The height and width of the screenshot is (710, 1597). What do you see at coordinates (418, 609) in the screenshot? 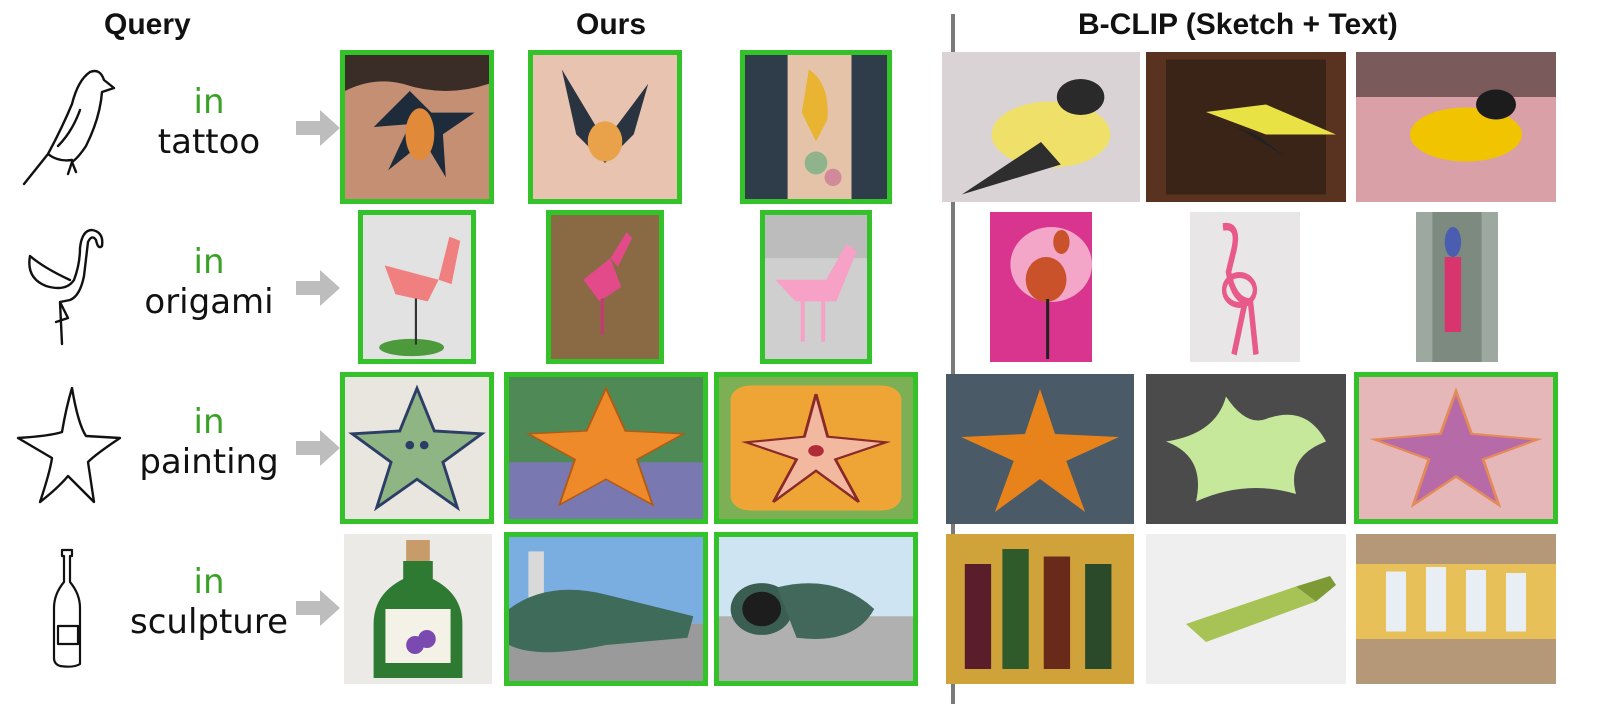
I see `result-ours-r4-c1` at bounding box center [418, 609].